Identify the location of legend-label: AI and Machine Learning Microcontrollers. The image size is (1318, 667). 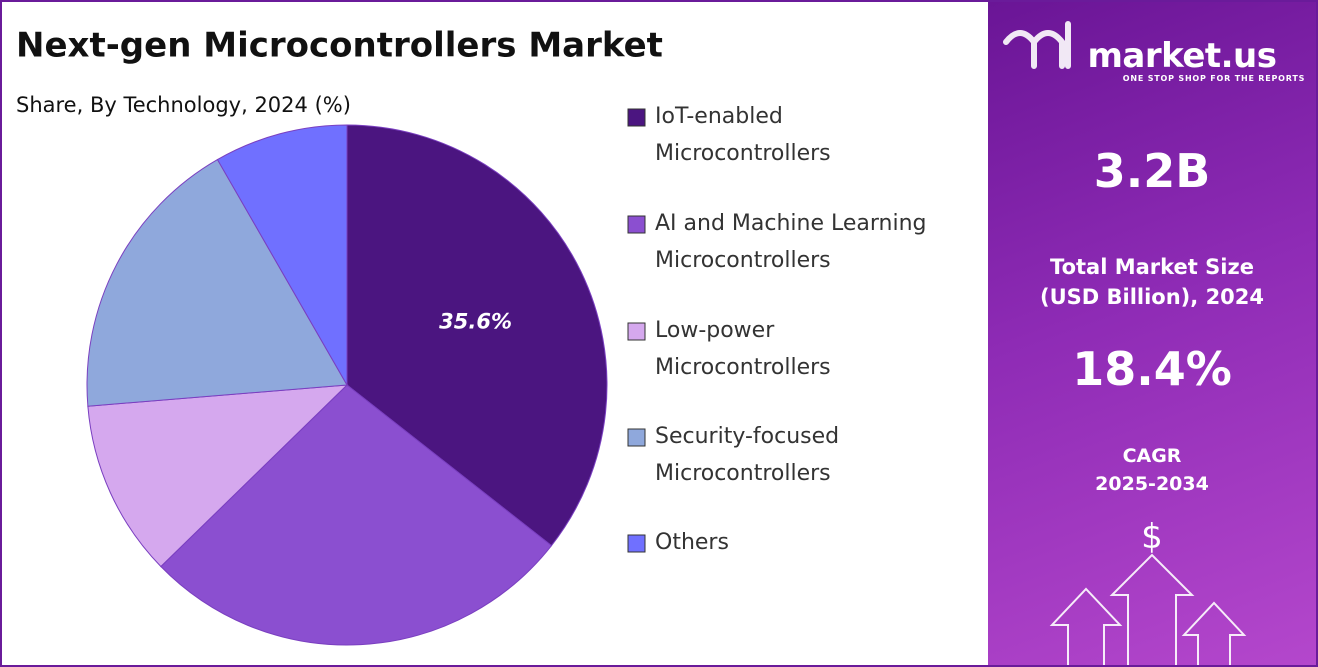
(791, 242).